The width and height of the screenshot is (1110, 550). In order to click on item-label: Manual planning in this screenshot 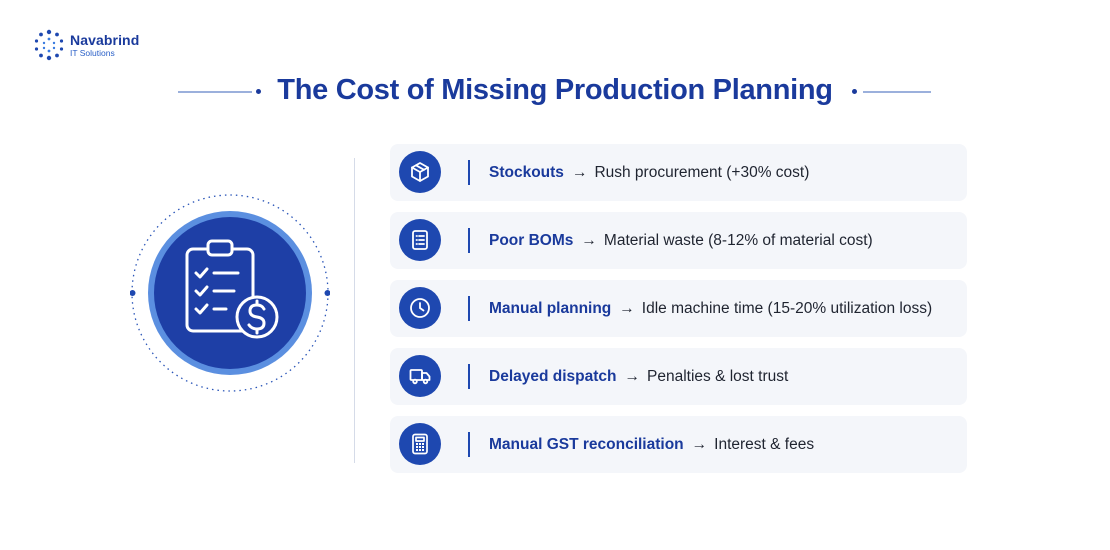, I will do `click(550, 308)`.